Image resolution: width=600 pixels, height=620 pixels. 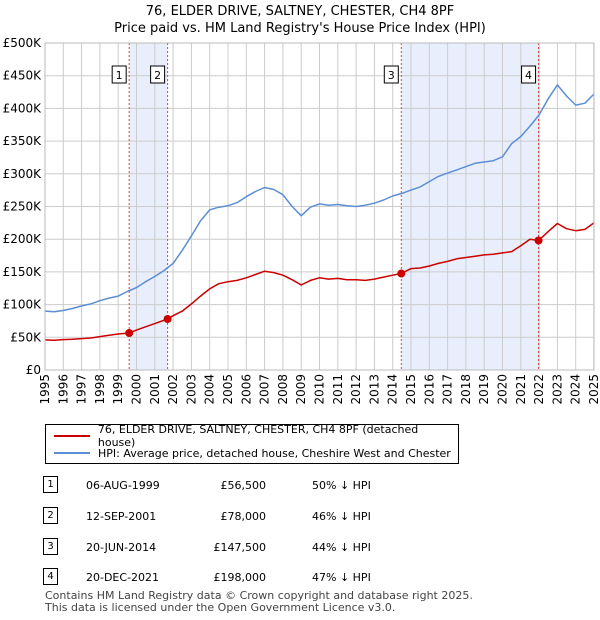 What do you see at coordinates (393, 389) in the screenshot?
I see `x-tick-label: 2014` at bounding box center [393, 389].